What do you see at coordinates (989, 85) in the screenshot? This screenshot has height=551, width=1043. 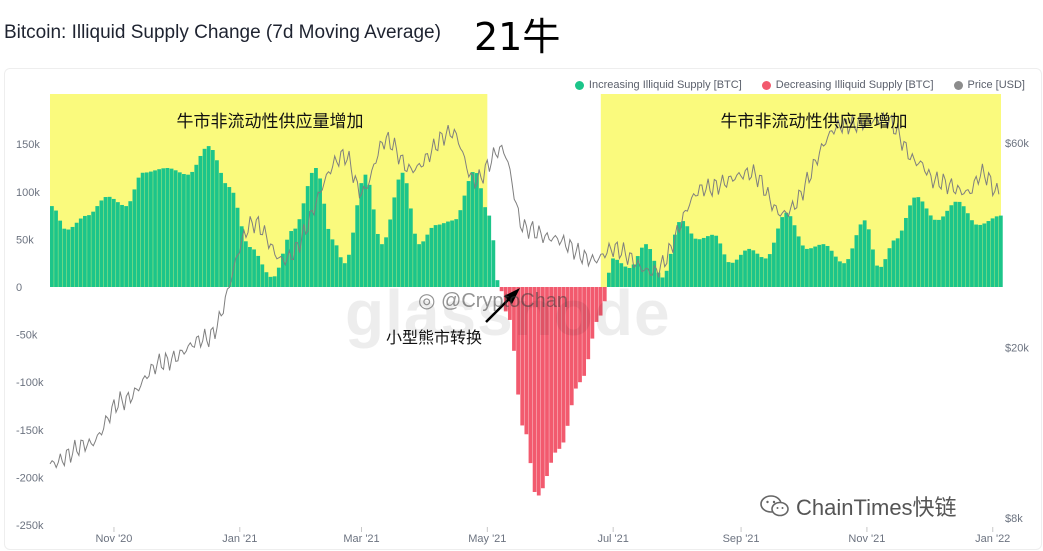 I see `legend-price: Price [USD]` at bounding box center [989, 85].